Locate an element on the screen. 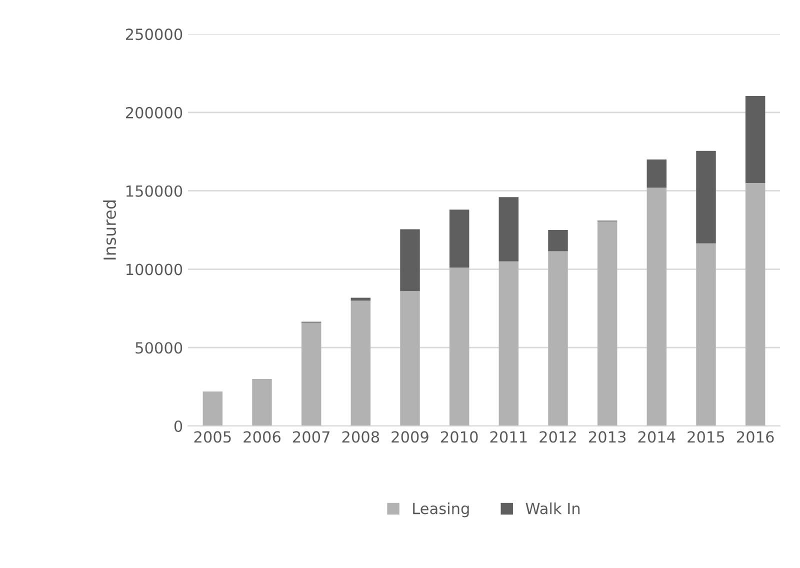 The width and height of the screenshot is (800, 568). x-tick-label: 2016 is located at coordinates (755, 437).